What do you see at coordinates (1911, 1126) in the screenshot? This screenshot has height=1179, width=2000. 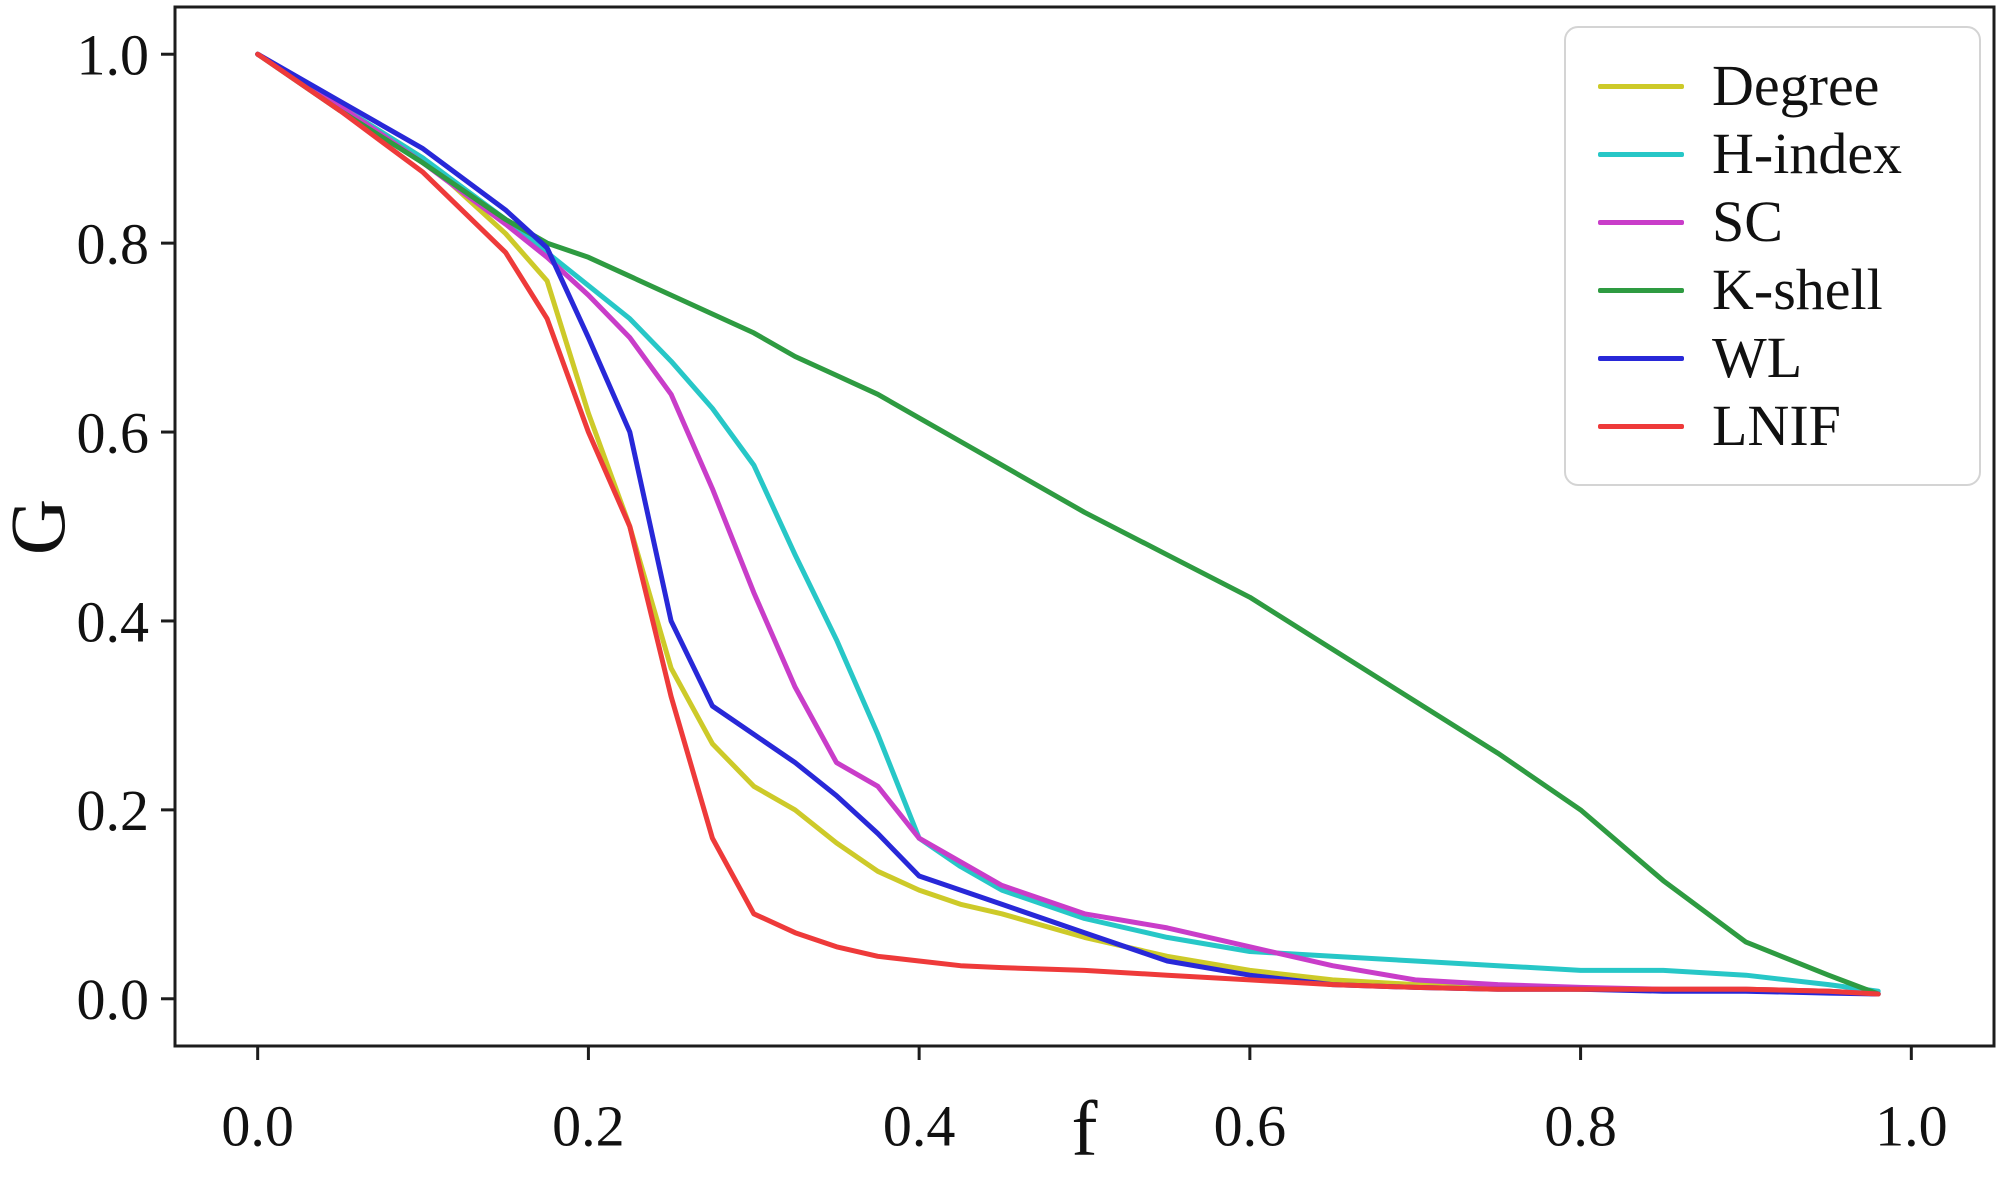 I see `x-tick-label: 1.0` at bounding box center [1911, 1126].